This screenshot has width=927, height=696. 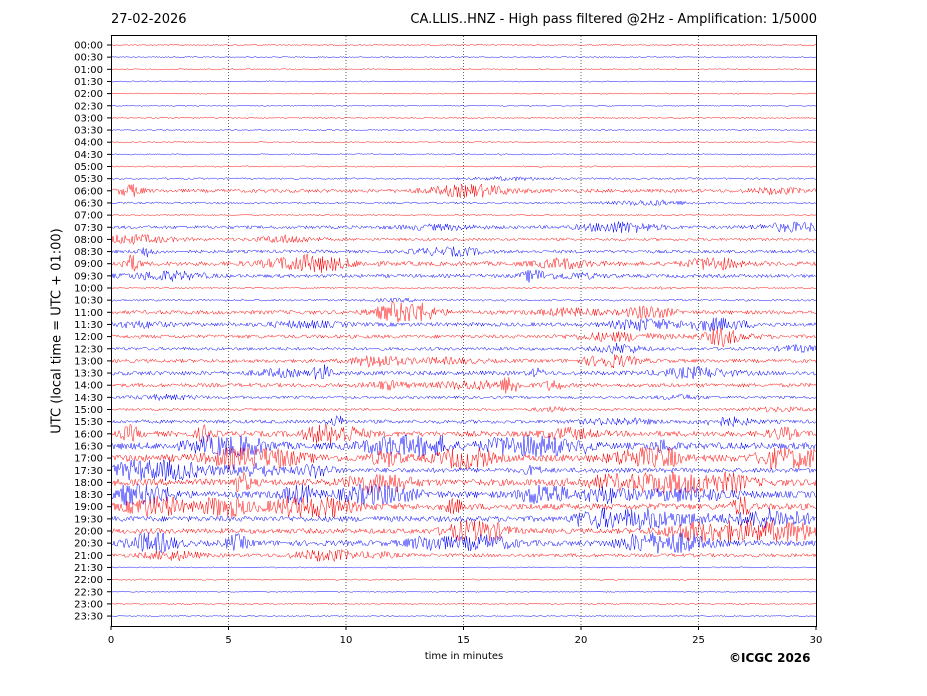 What do you see at coordinates (88, 167) in the screenshot?
I see `y-tick-label: 05:00` at bounding box center [88, 167].